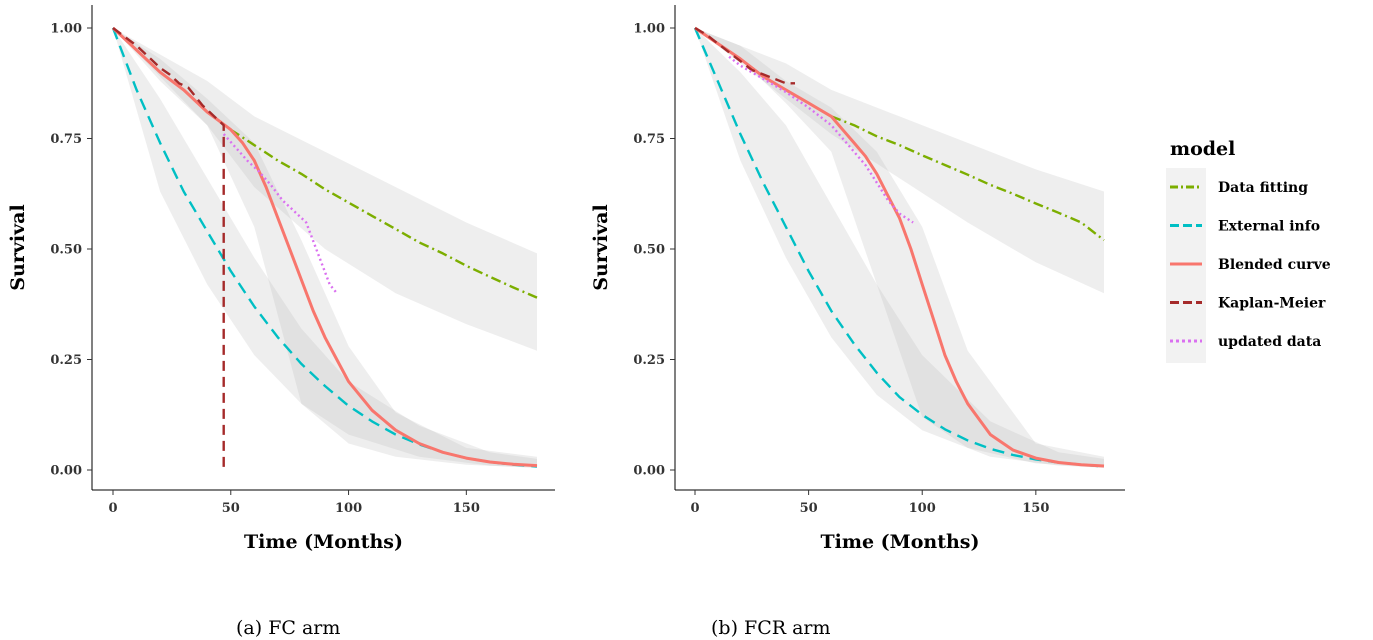  What do you see at coordinates (771, 628) in the screenshot?
I see `caption-fcr: (b) FCR arm` at bounding box center [771, 628].